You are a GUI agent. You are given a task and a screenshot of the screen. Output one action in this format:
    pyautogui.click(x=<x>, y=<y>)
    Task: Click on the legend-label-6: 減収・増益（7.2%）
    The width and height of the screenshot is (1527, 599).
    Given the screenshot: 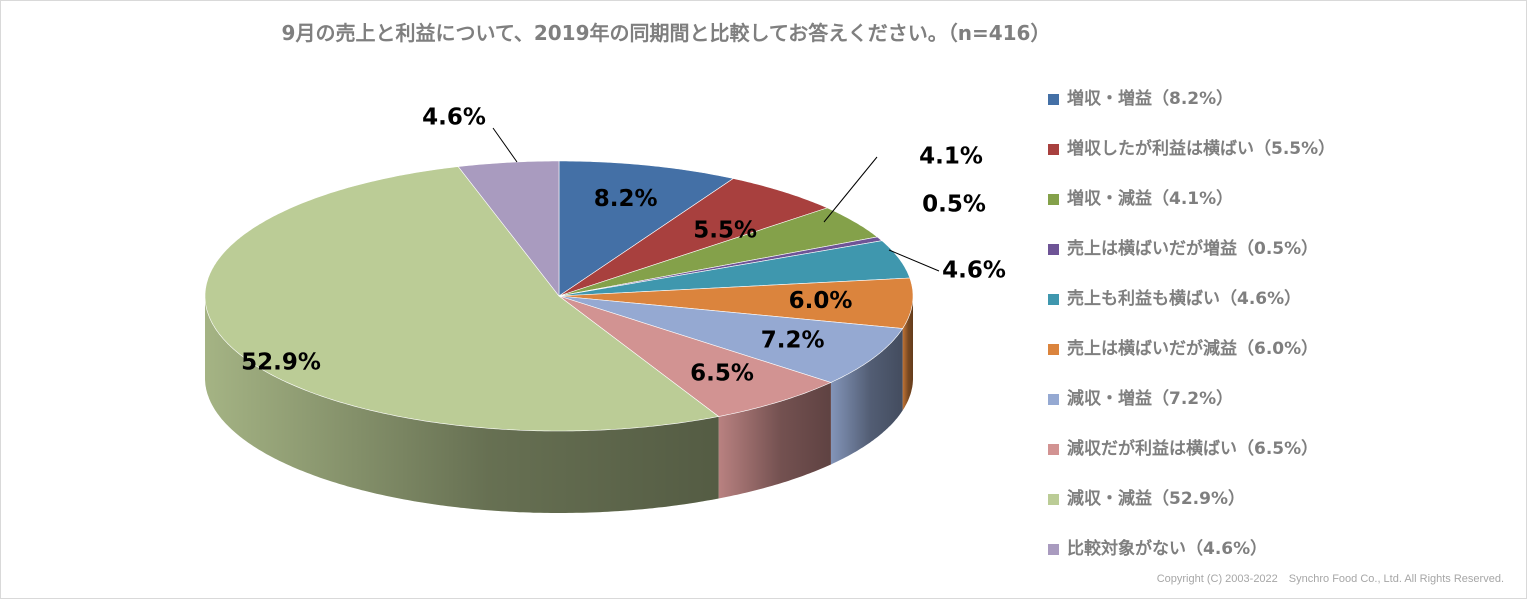 What is the action you would take?
    pyautogui.click(x=1150, y=399)
    